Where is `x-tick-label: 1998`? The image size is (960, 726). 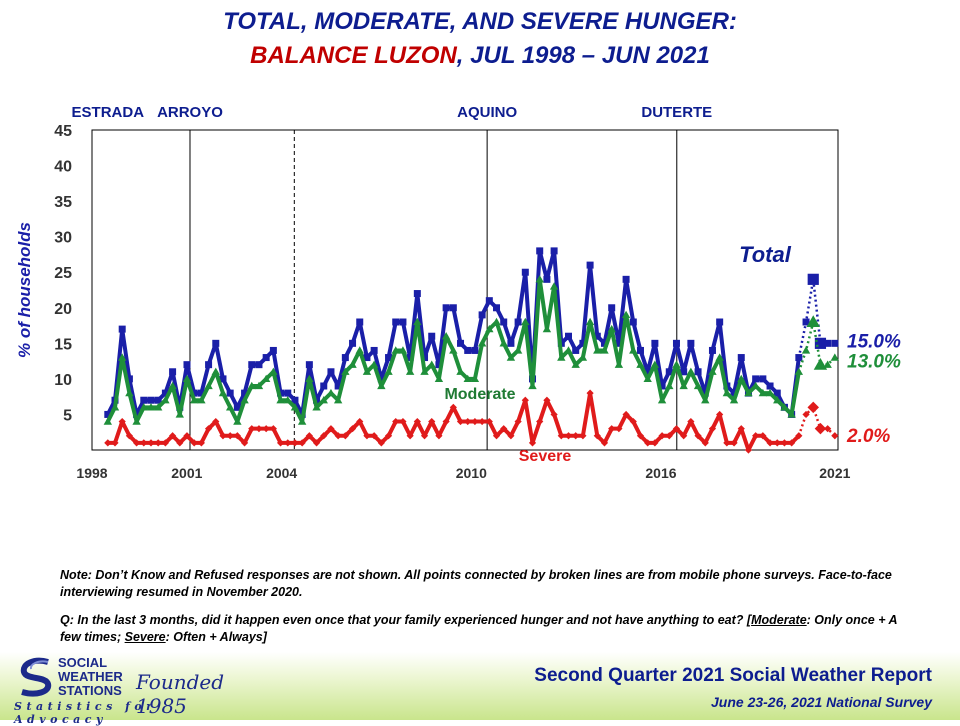
x-tick-label: 1998 is located at coordinates (91, 473).